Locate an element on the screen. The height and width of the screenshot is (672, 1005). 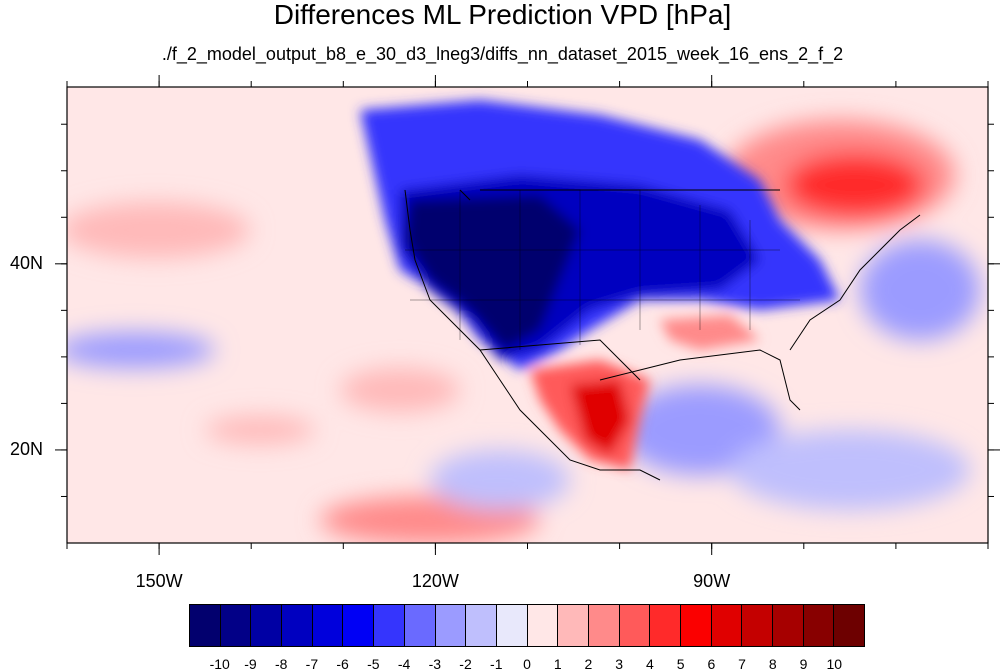
gulf-negative-anomaly is located at coordinates (700, 430).